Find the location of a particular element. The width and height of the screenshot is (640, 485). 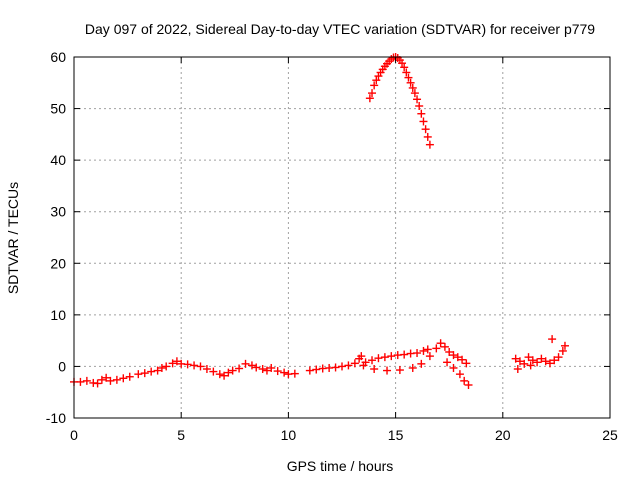

x-tick-label: 15 is located at coordinates (396, 435).